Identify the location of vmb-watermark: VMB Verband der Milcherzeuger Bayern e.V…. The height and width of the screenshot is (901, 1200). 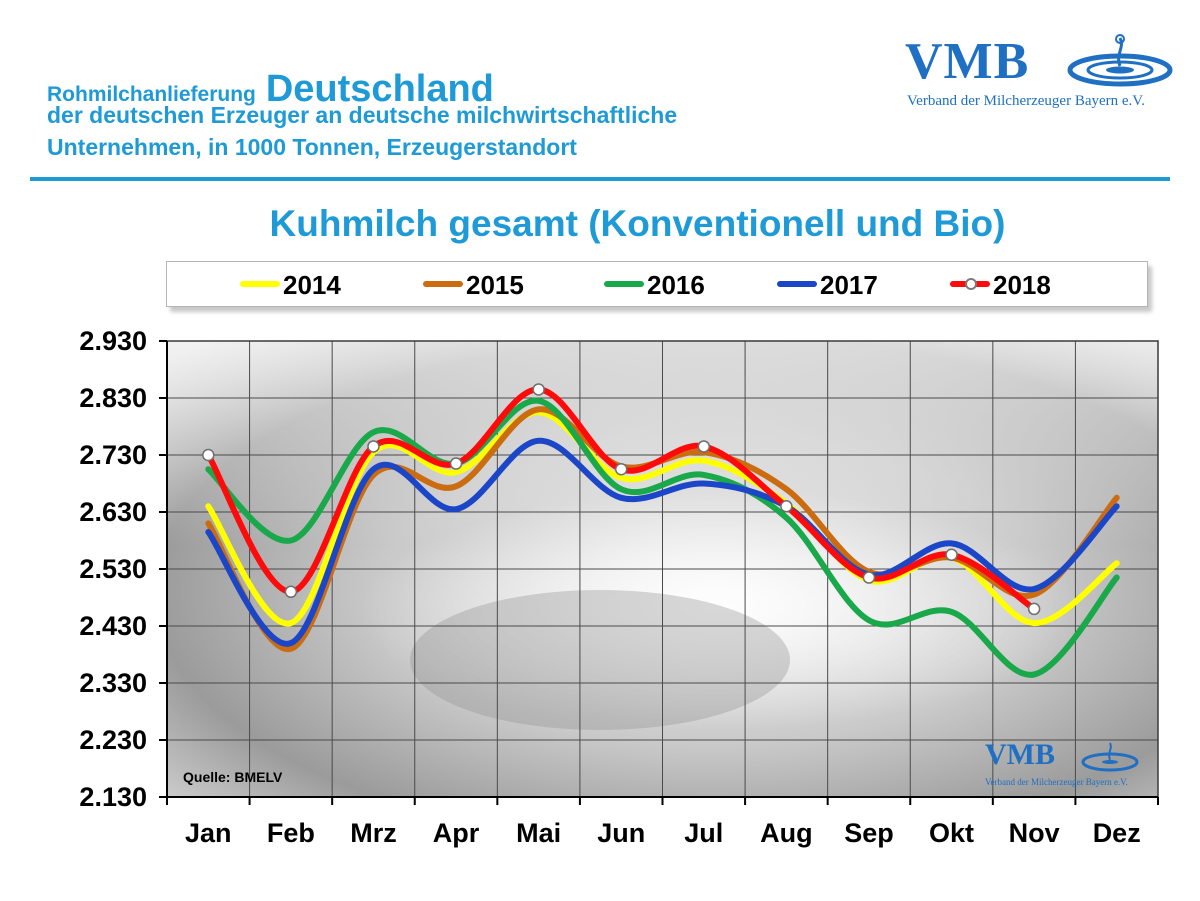
(1065, 766).